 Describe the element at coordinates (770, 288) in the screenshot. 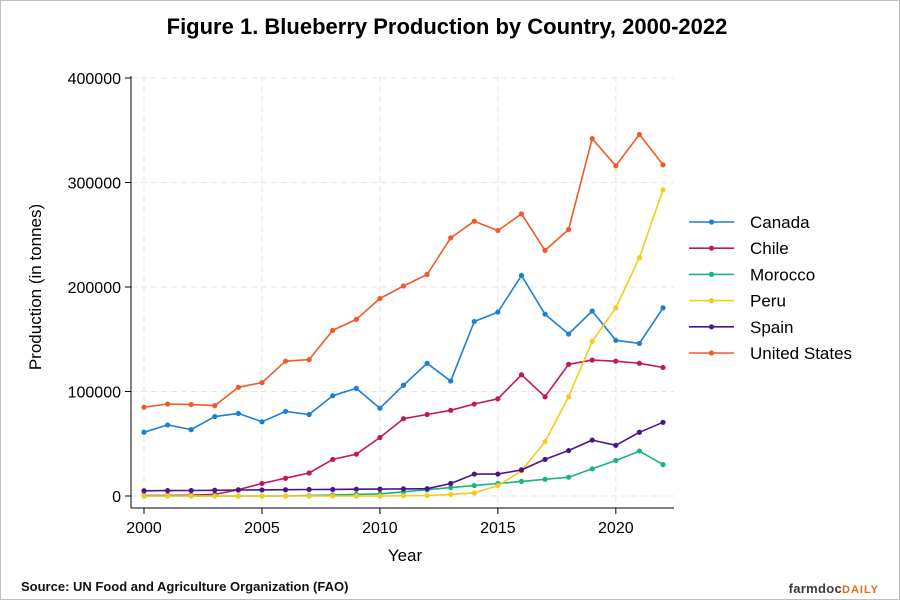

I see `legend: Canada Chile Morocco Peru Spain United States` at that location.